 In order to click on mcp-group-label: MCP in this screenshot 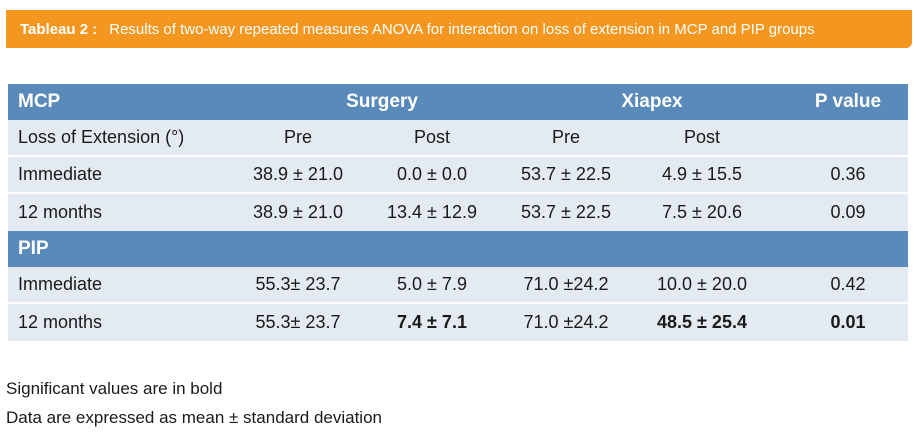, I will do `click(39, 101)`.